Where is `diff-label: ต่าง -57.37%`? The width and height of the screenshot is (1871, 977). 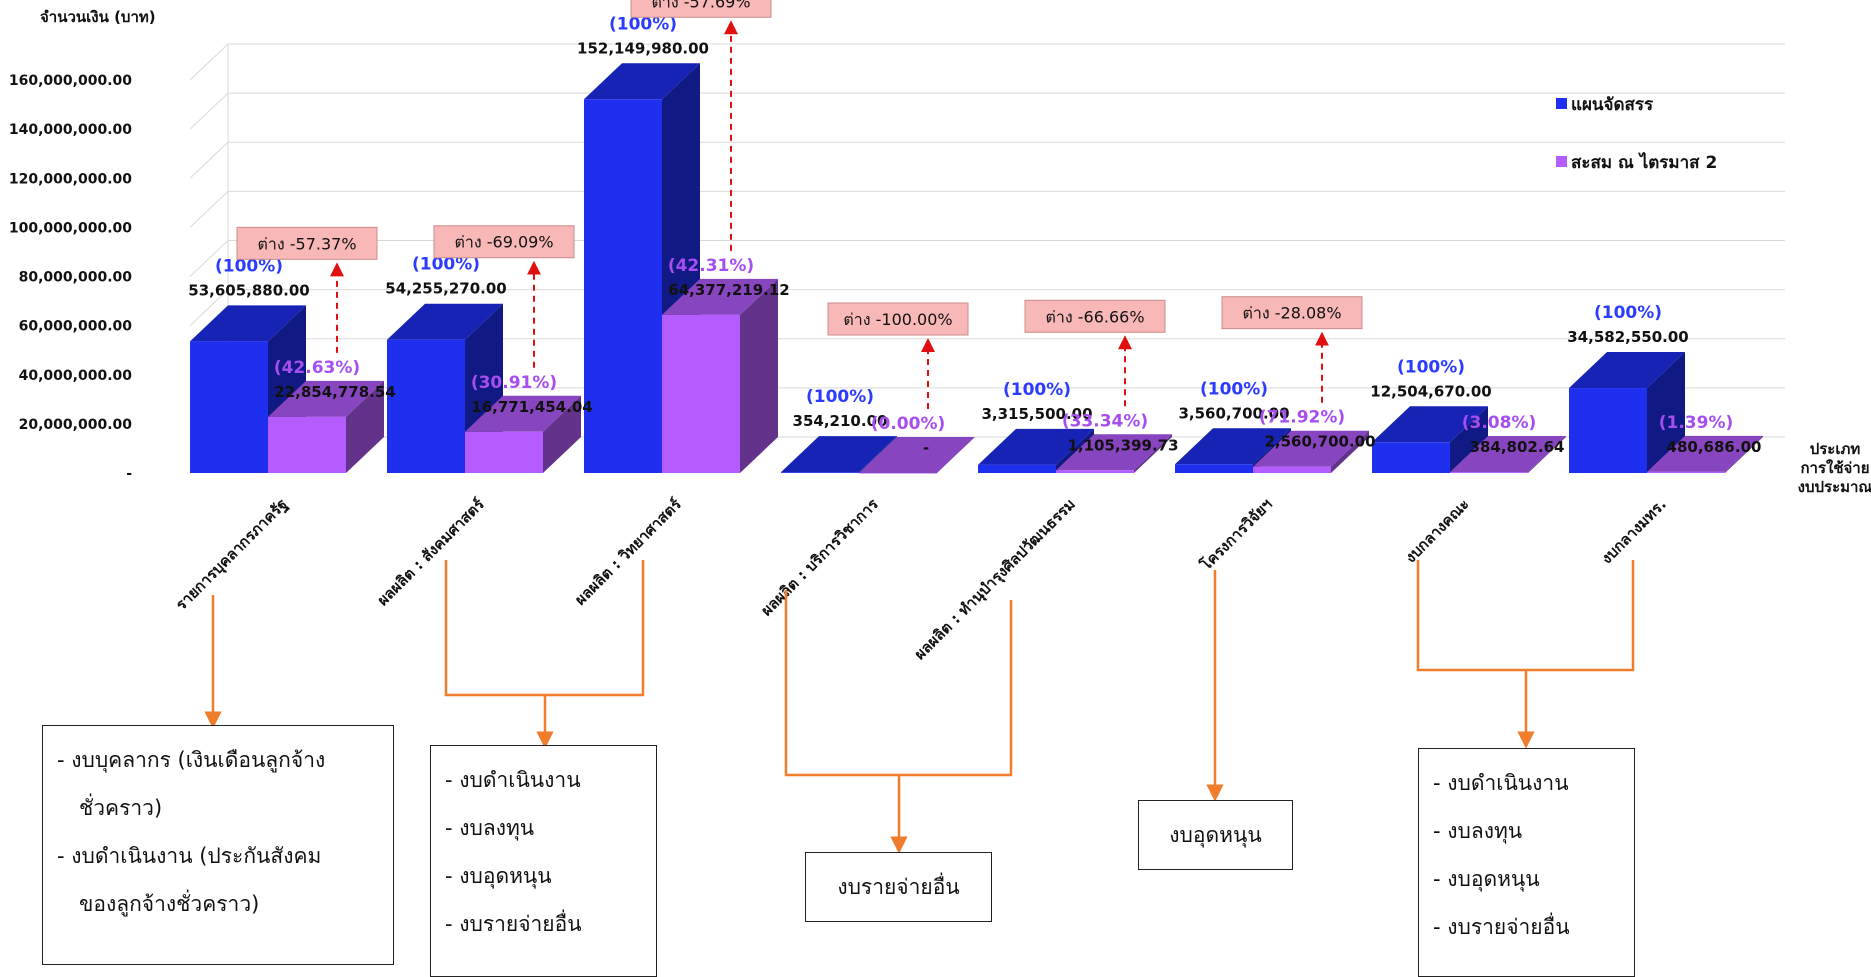
diff-label: ต่าง -57.37% is located at coordinates (306, 243).